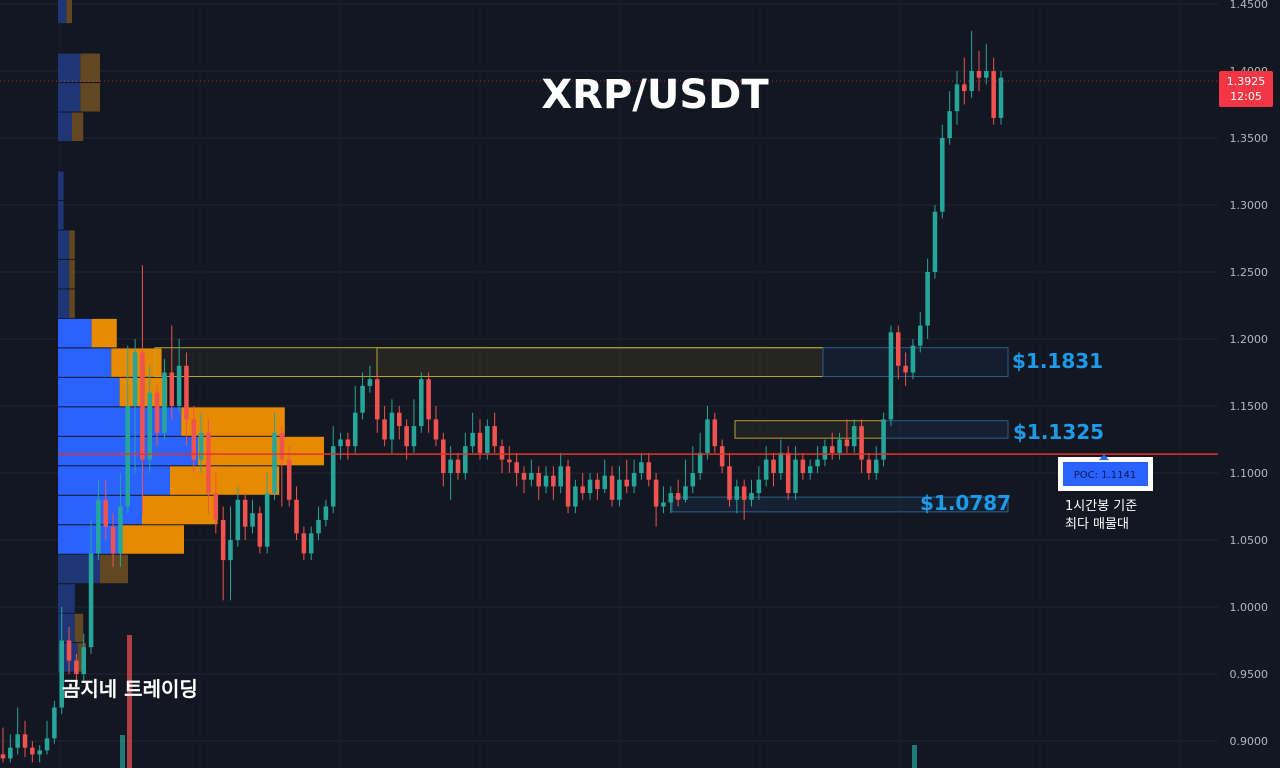 Image resolution: width=1280 pixels, height=768 pixels. What do you see at coordinates (1058, 432) in the screenshot?
I see `level-label-2: $1.1325` at bounding box center [1058, 432].